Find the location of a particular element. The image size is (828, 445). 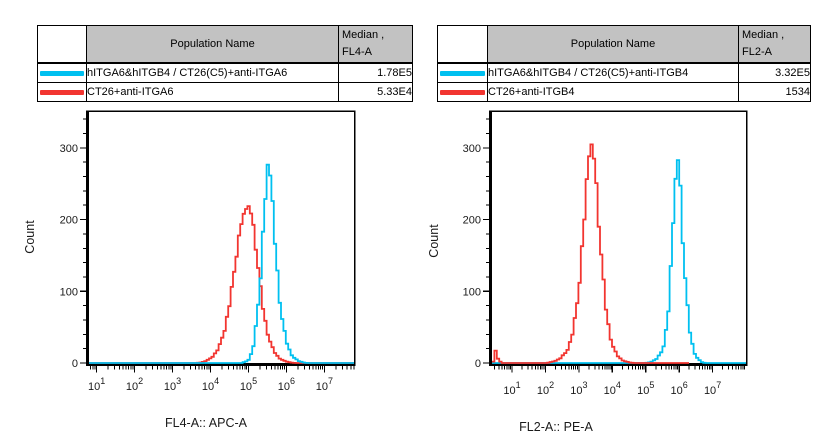

median-header-line2: FL4-A is located at coordinates (357, 52).